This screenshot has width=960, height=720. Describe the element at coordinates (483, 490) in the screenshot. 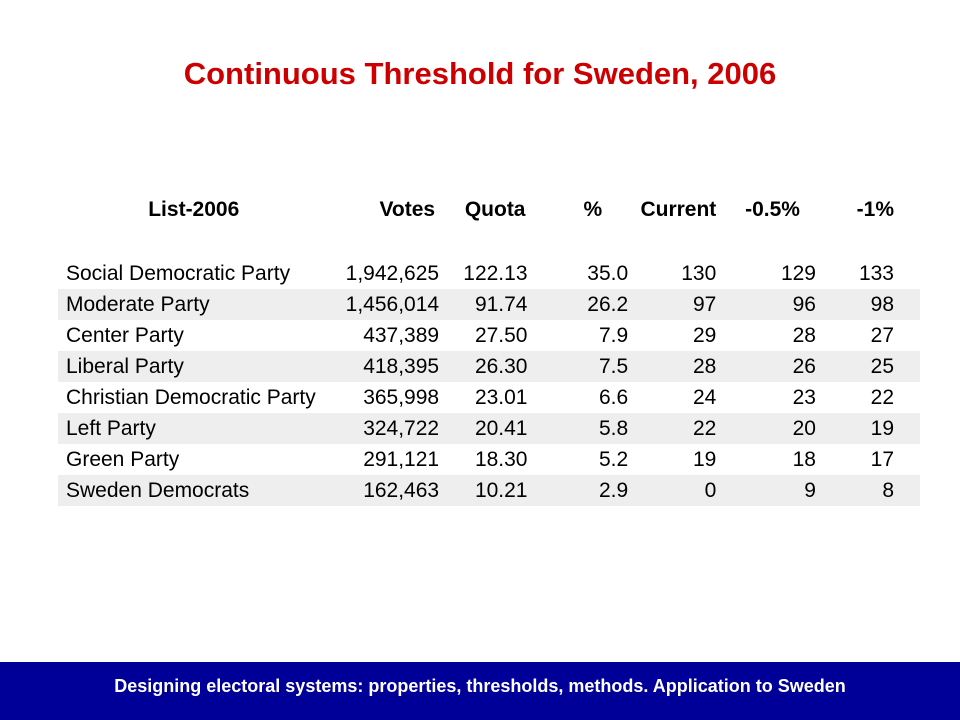

I see `quota-cell: 10.21` at that location.